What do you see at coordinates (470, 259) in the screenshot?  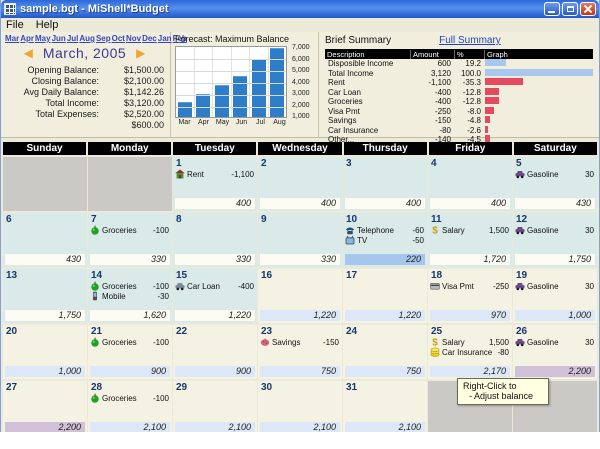 I see `balance-strip: 1,720` at bounding box center [470, 259].